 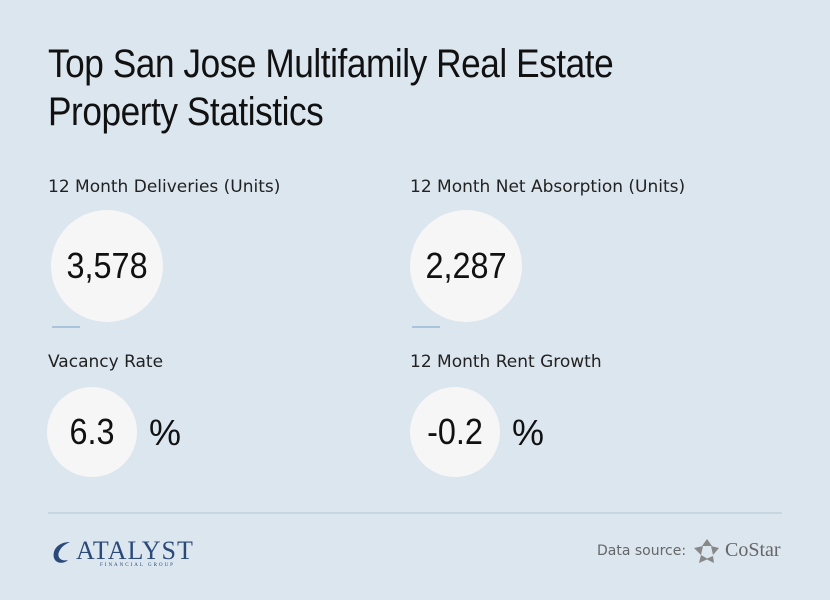 I want to click on stat-value: -0.2, so click(x=455, y=431).